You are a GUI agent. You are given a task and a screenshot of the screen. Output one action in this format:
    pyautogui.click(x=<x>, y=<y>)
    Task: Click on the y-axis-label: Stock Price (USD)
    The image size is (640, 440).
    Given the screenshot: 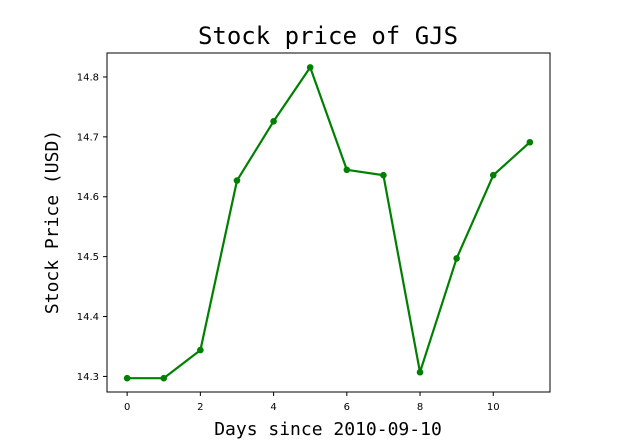 What is the action you would take?
    pyautogui.click(x=52, y=222)
    